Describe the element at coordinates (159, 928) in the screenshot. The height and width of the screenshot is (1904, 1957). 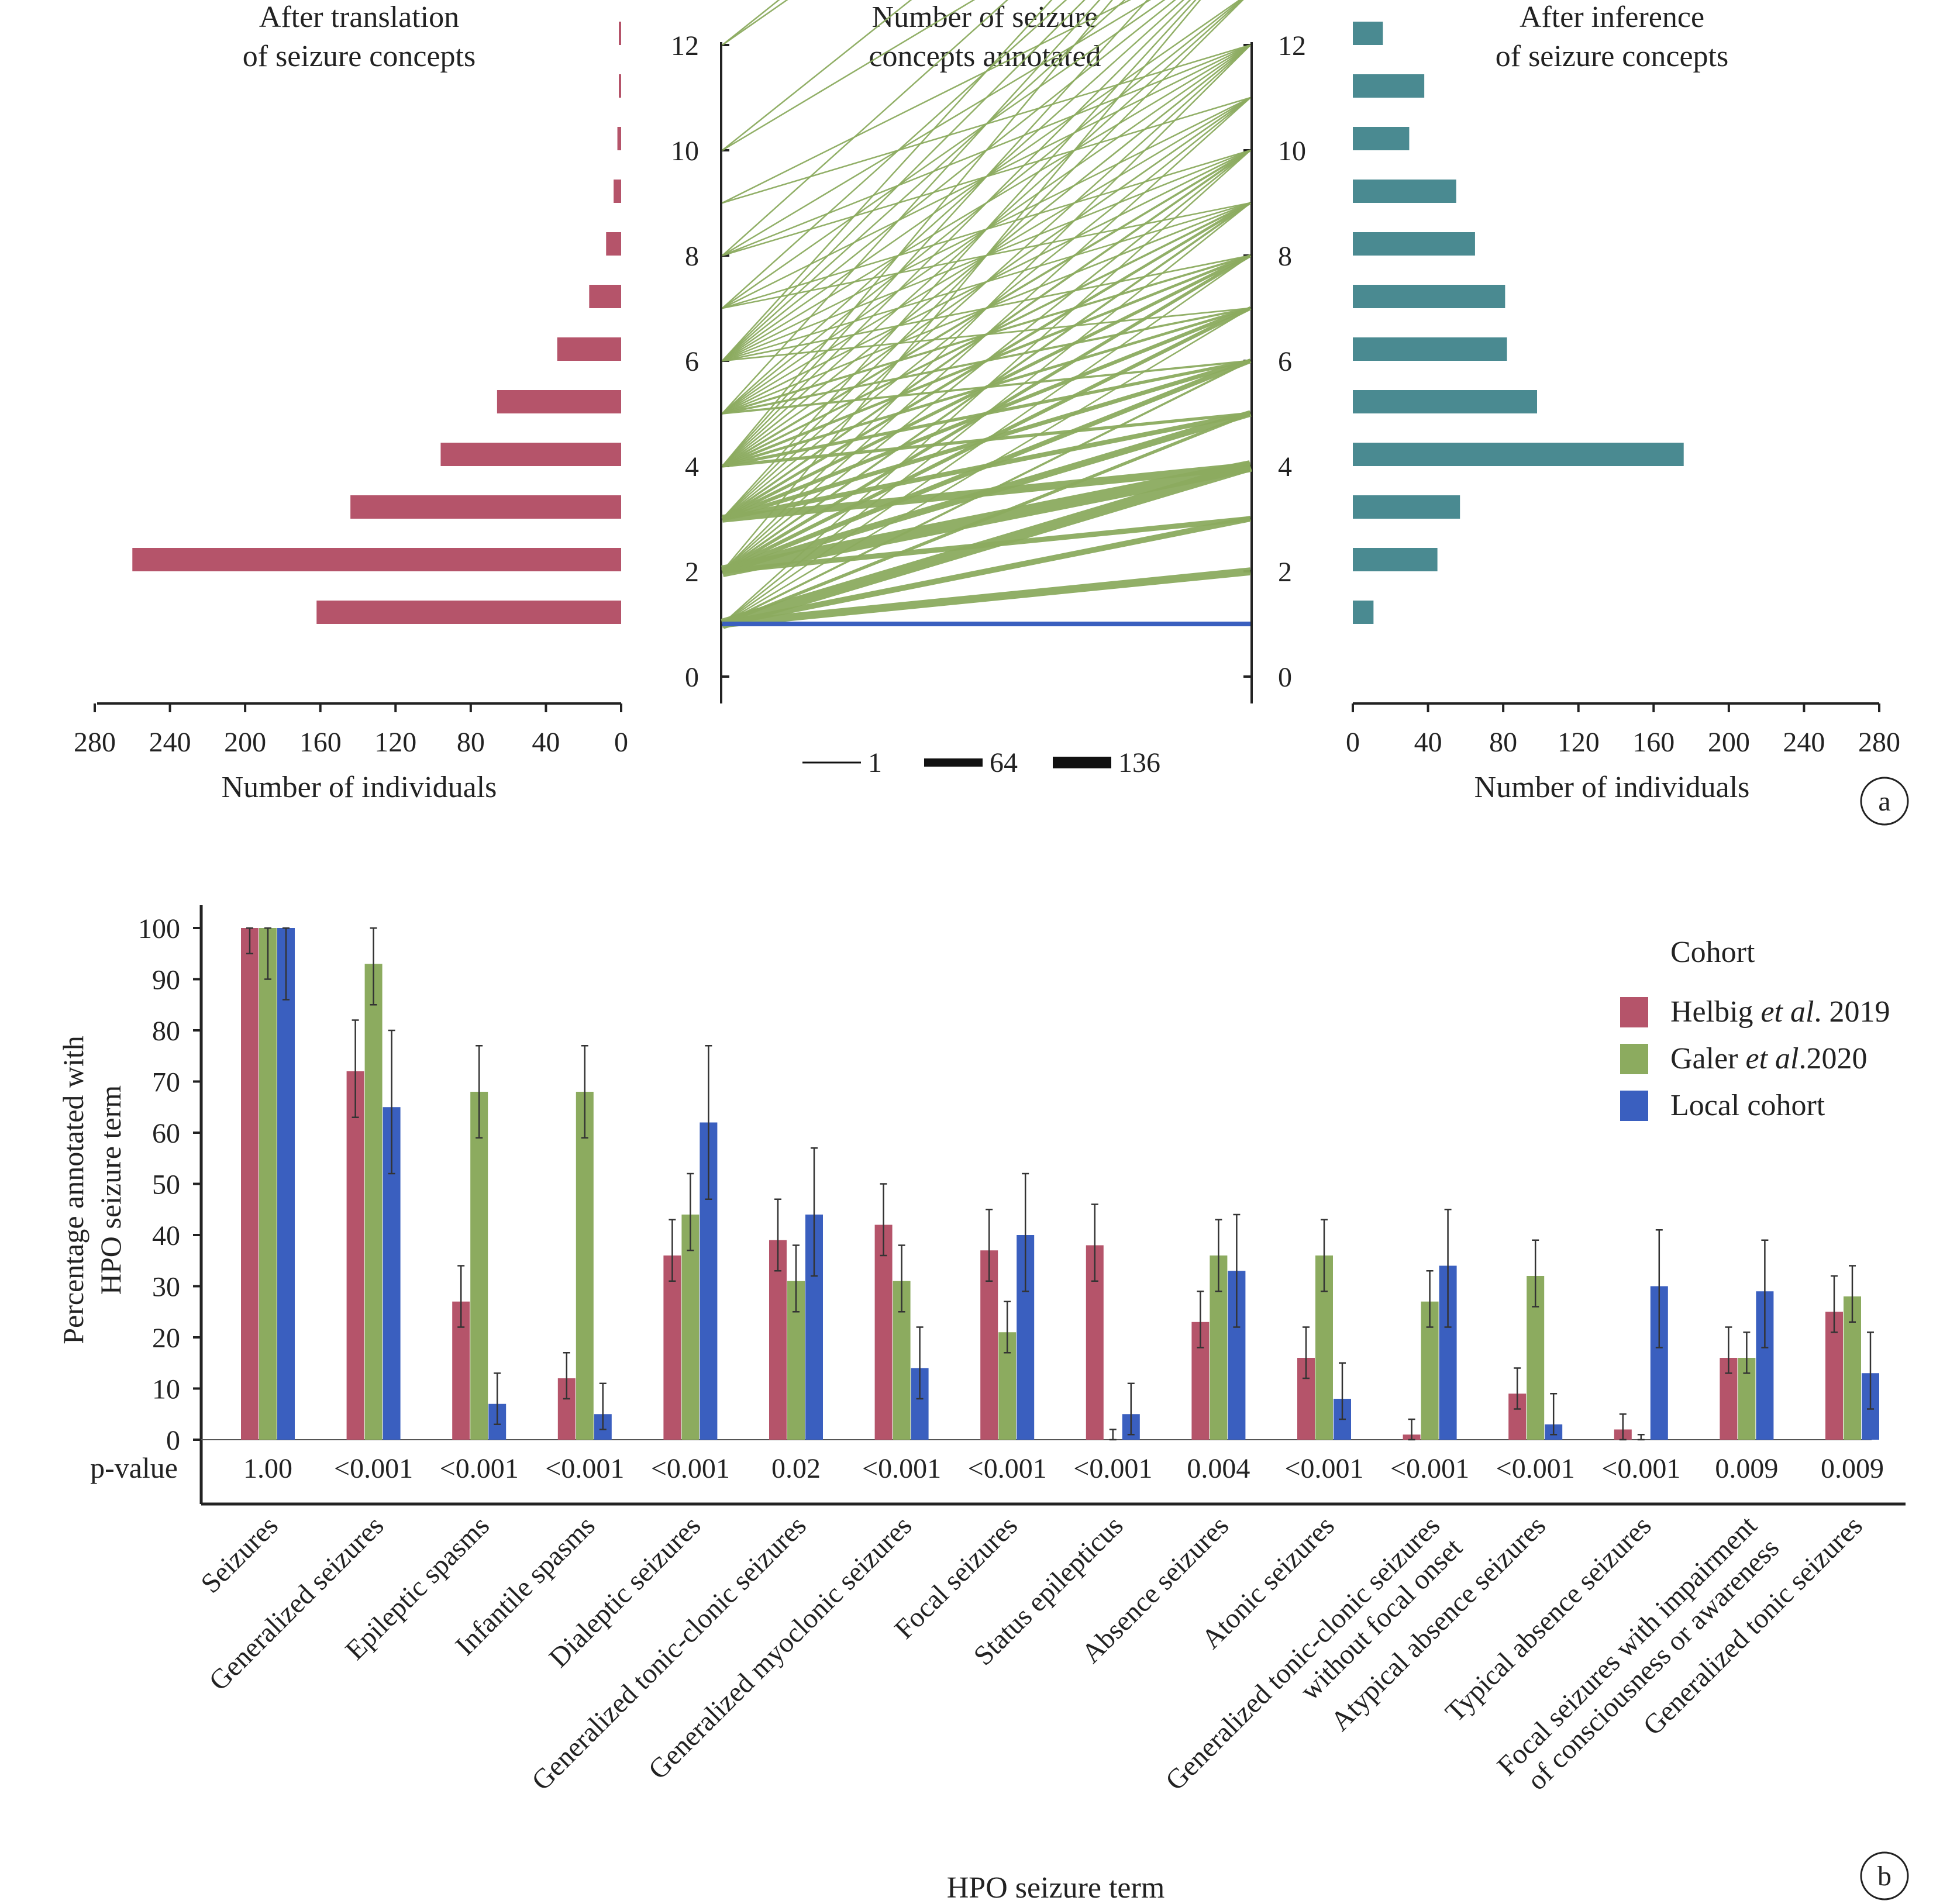
I see `b-y-tick-label: 100` at that location.